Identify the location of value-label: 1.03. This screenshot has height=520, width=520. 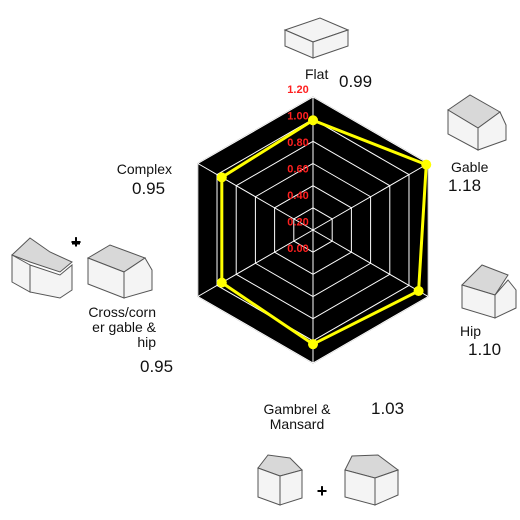
(388, 408).